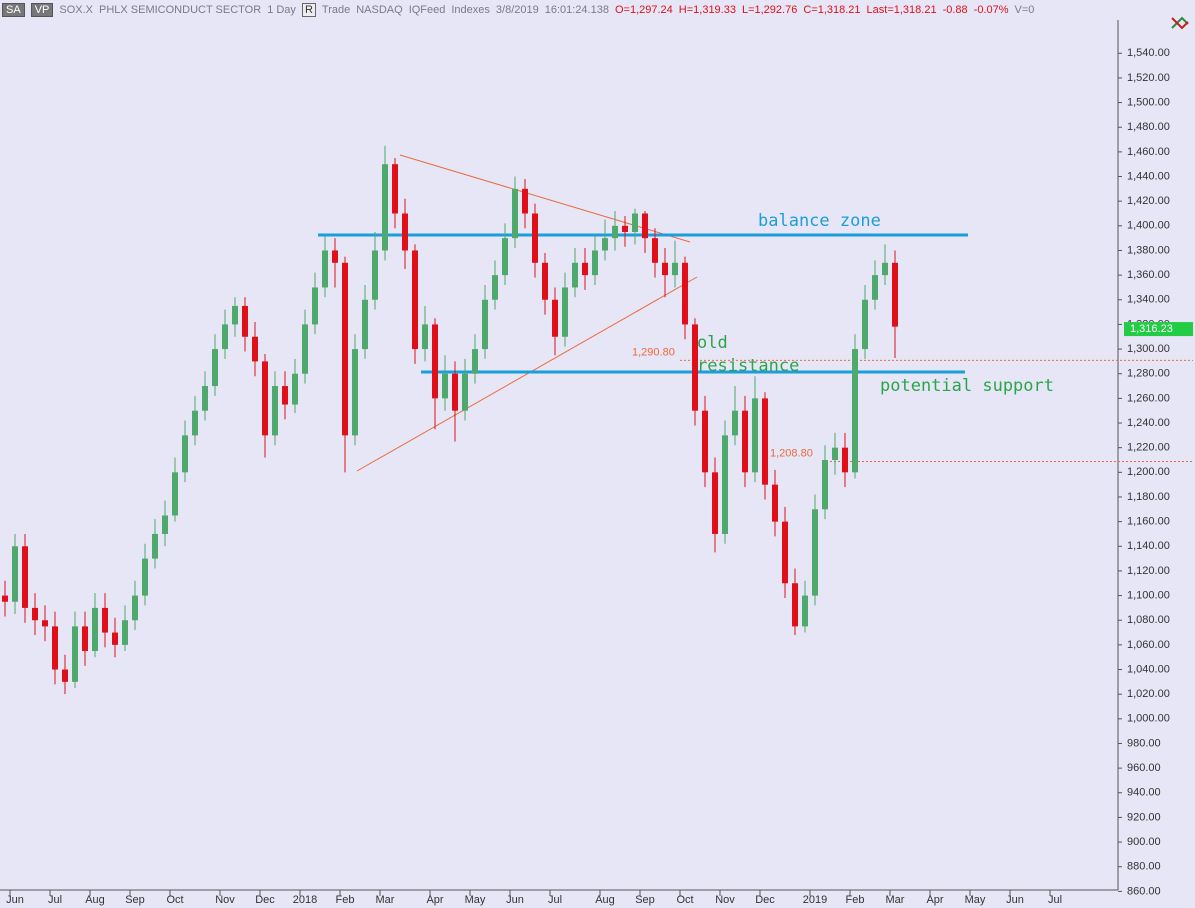 The width and height of the screenshot is (1195, 908). What do you see at coordinates (605, 900) in the screenshot?
I see `x-tick-label: Aug` at bounding box center [605, 900].